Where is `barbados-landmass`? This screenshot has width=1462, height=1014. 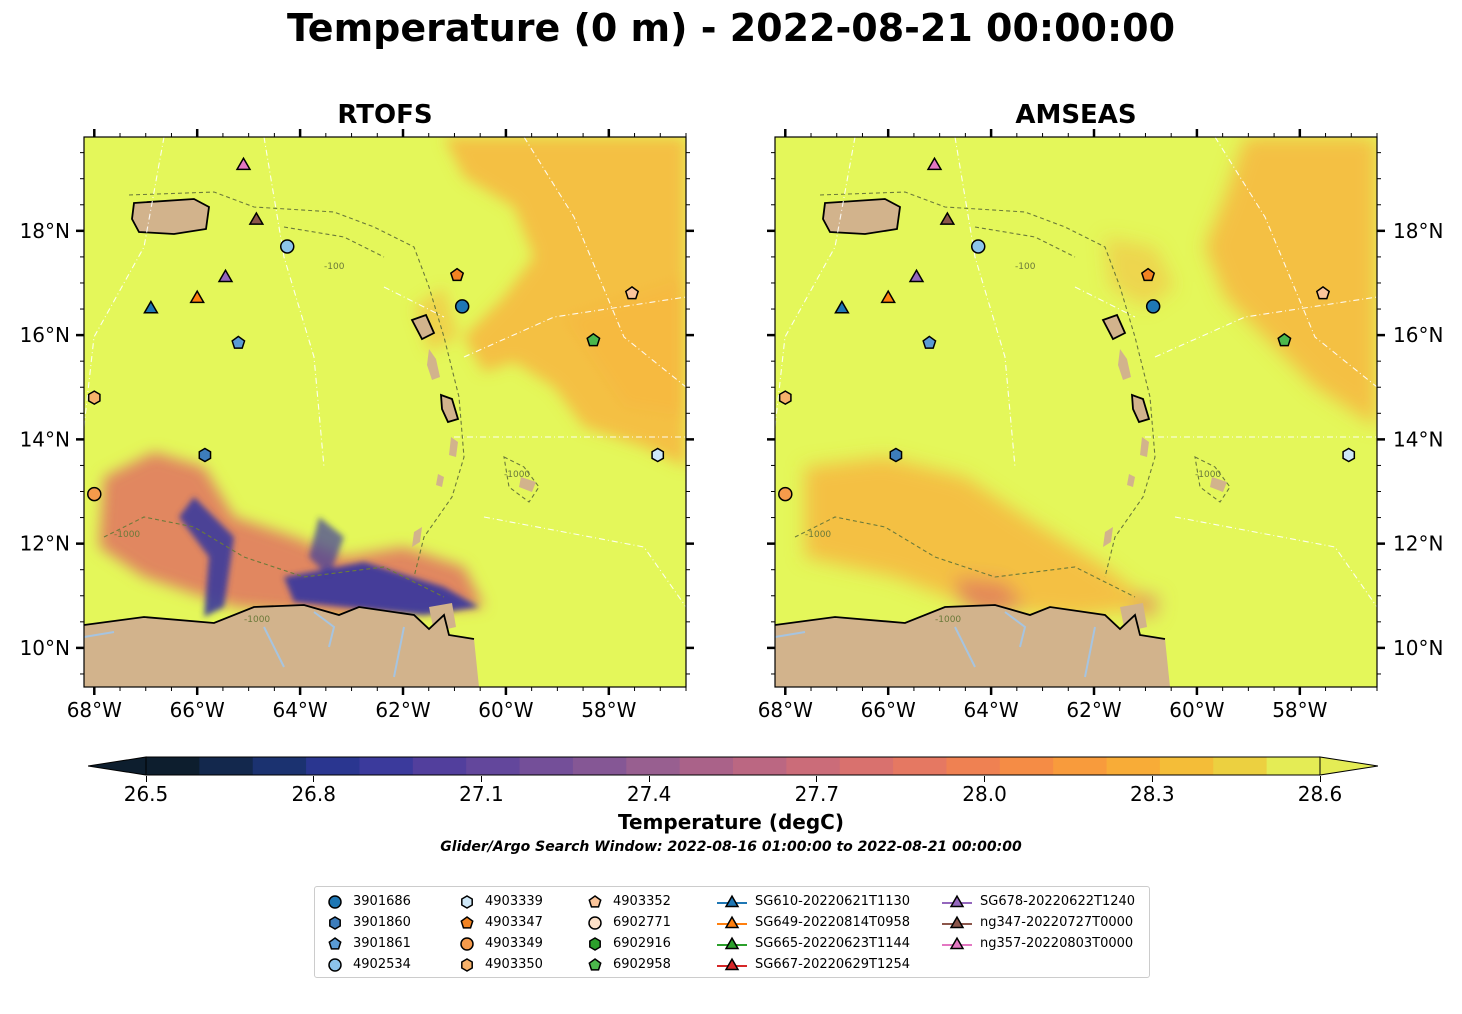 barbados-landmass is located at coordinates (527, 484).